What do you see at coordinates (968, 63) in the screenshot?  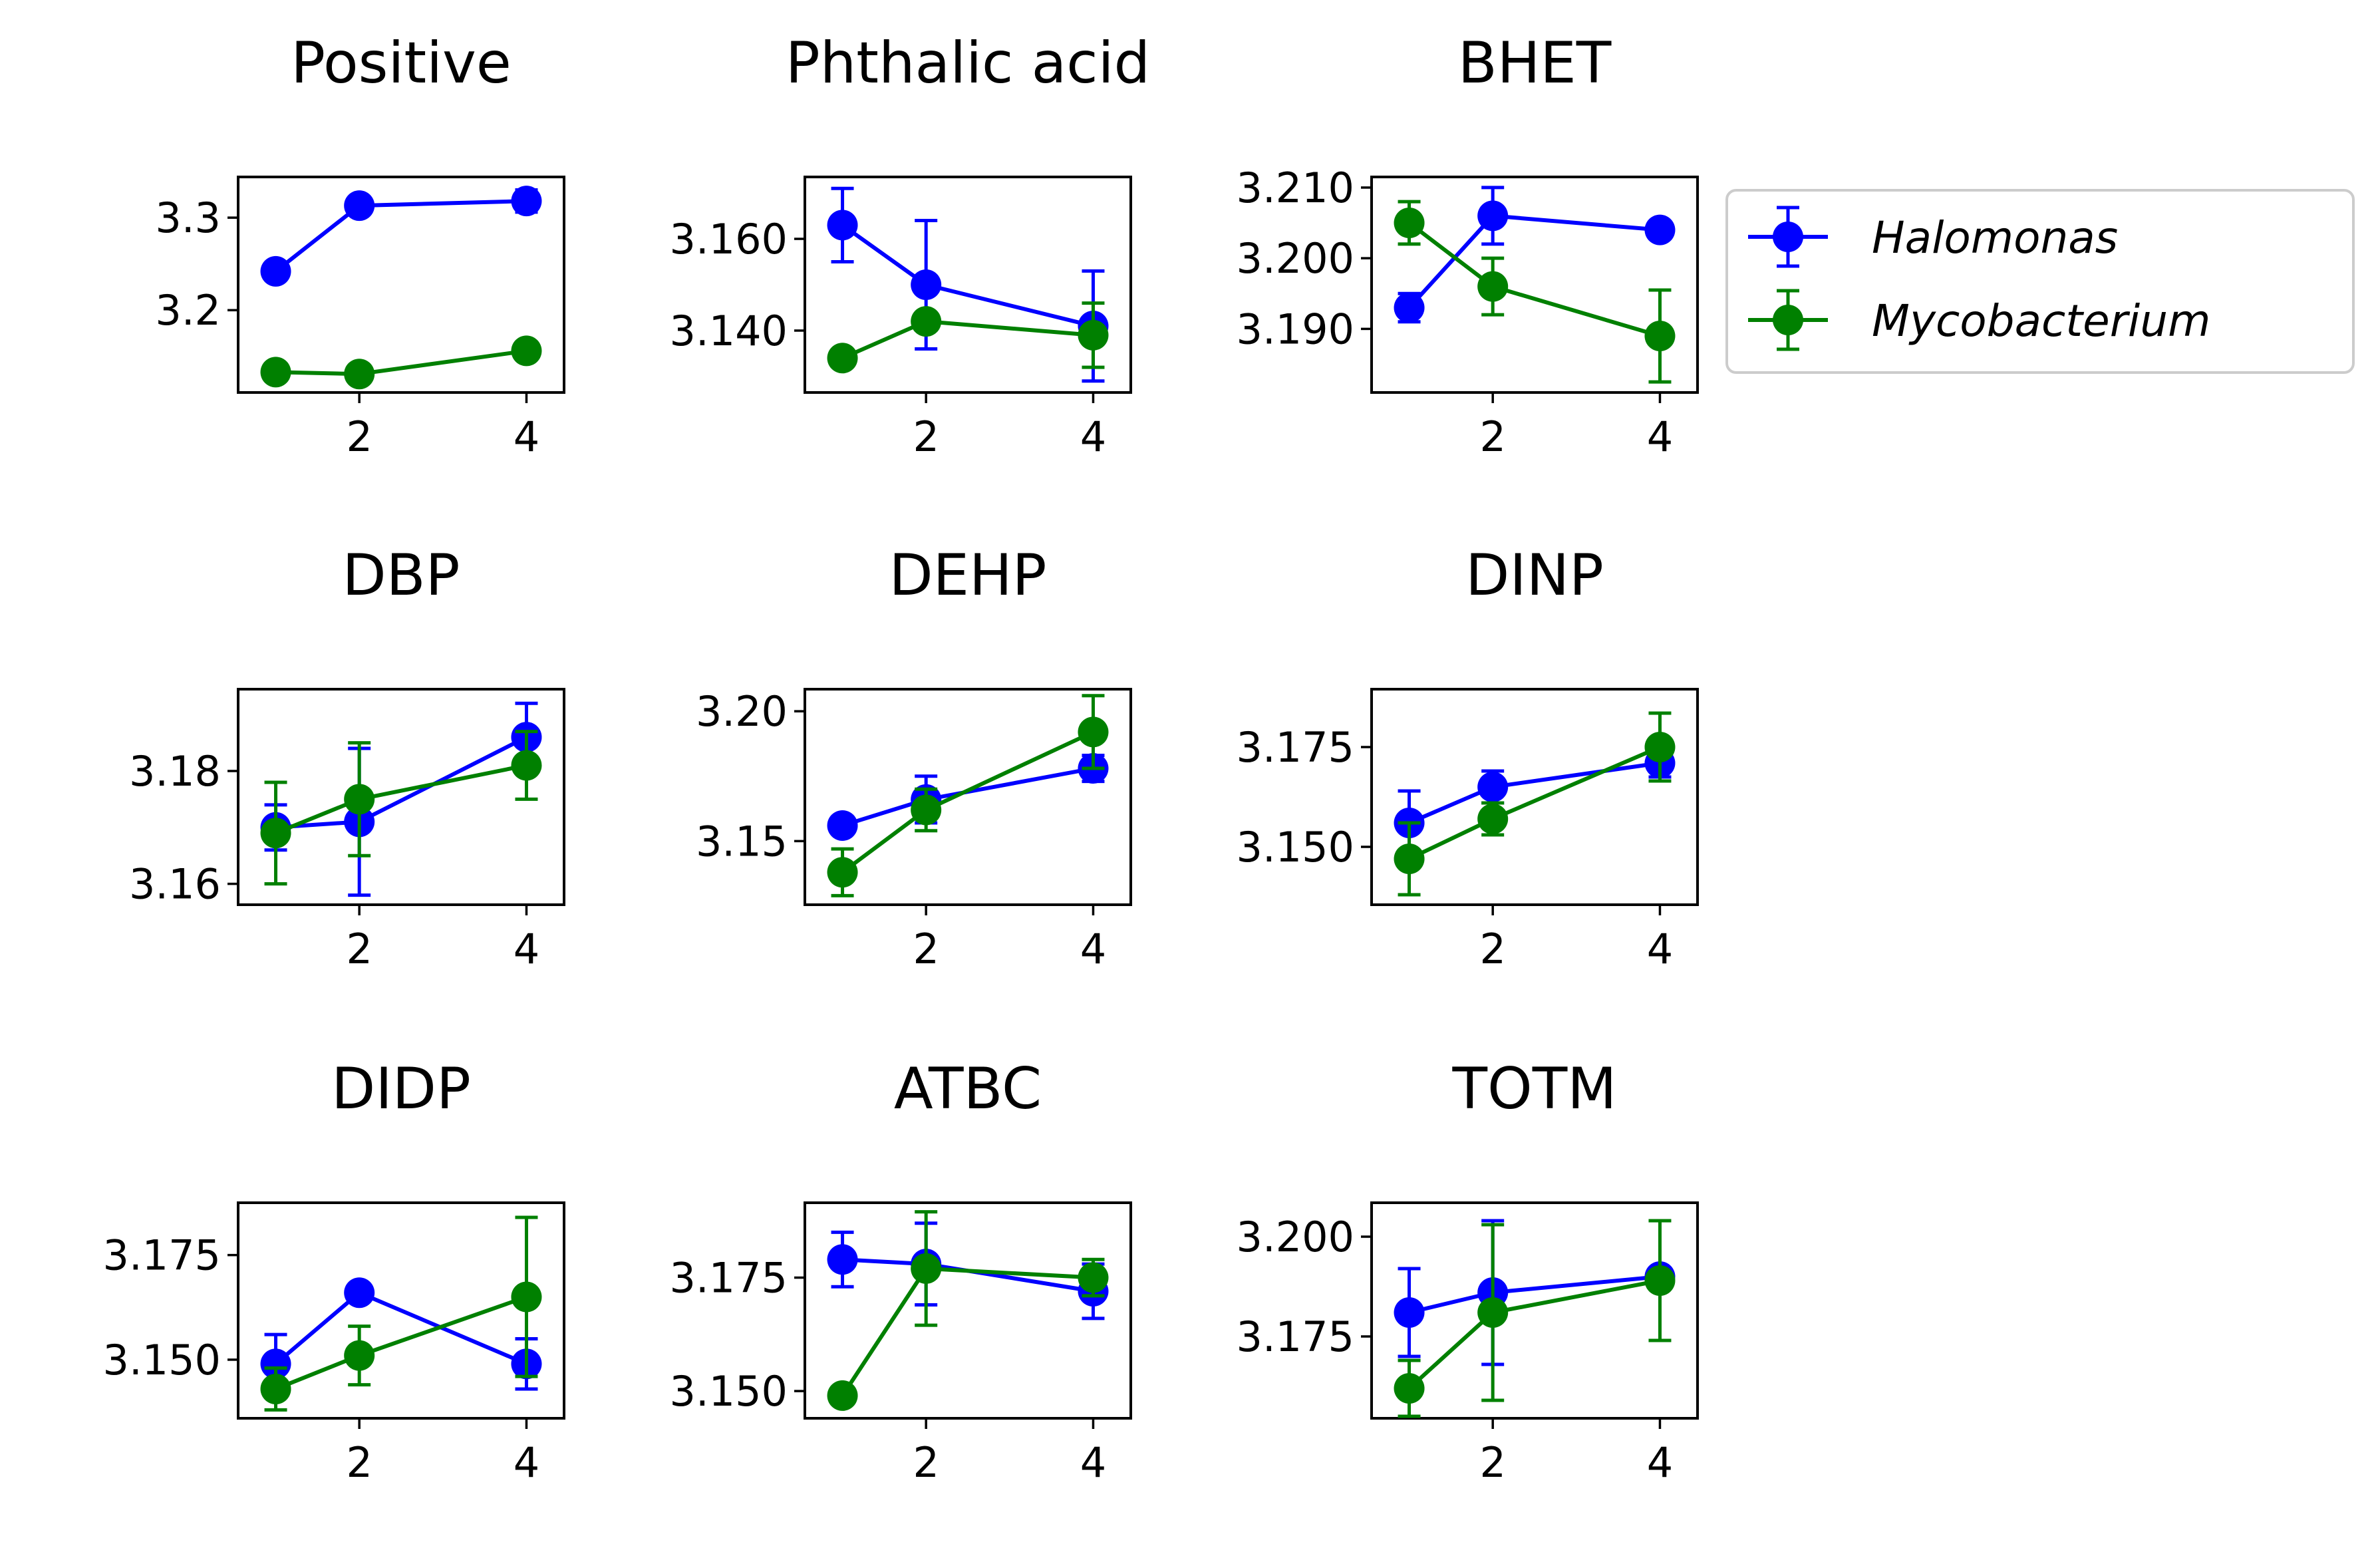 I see `panel-title: Phthalic acid` at bounding box center [968, 63].